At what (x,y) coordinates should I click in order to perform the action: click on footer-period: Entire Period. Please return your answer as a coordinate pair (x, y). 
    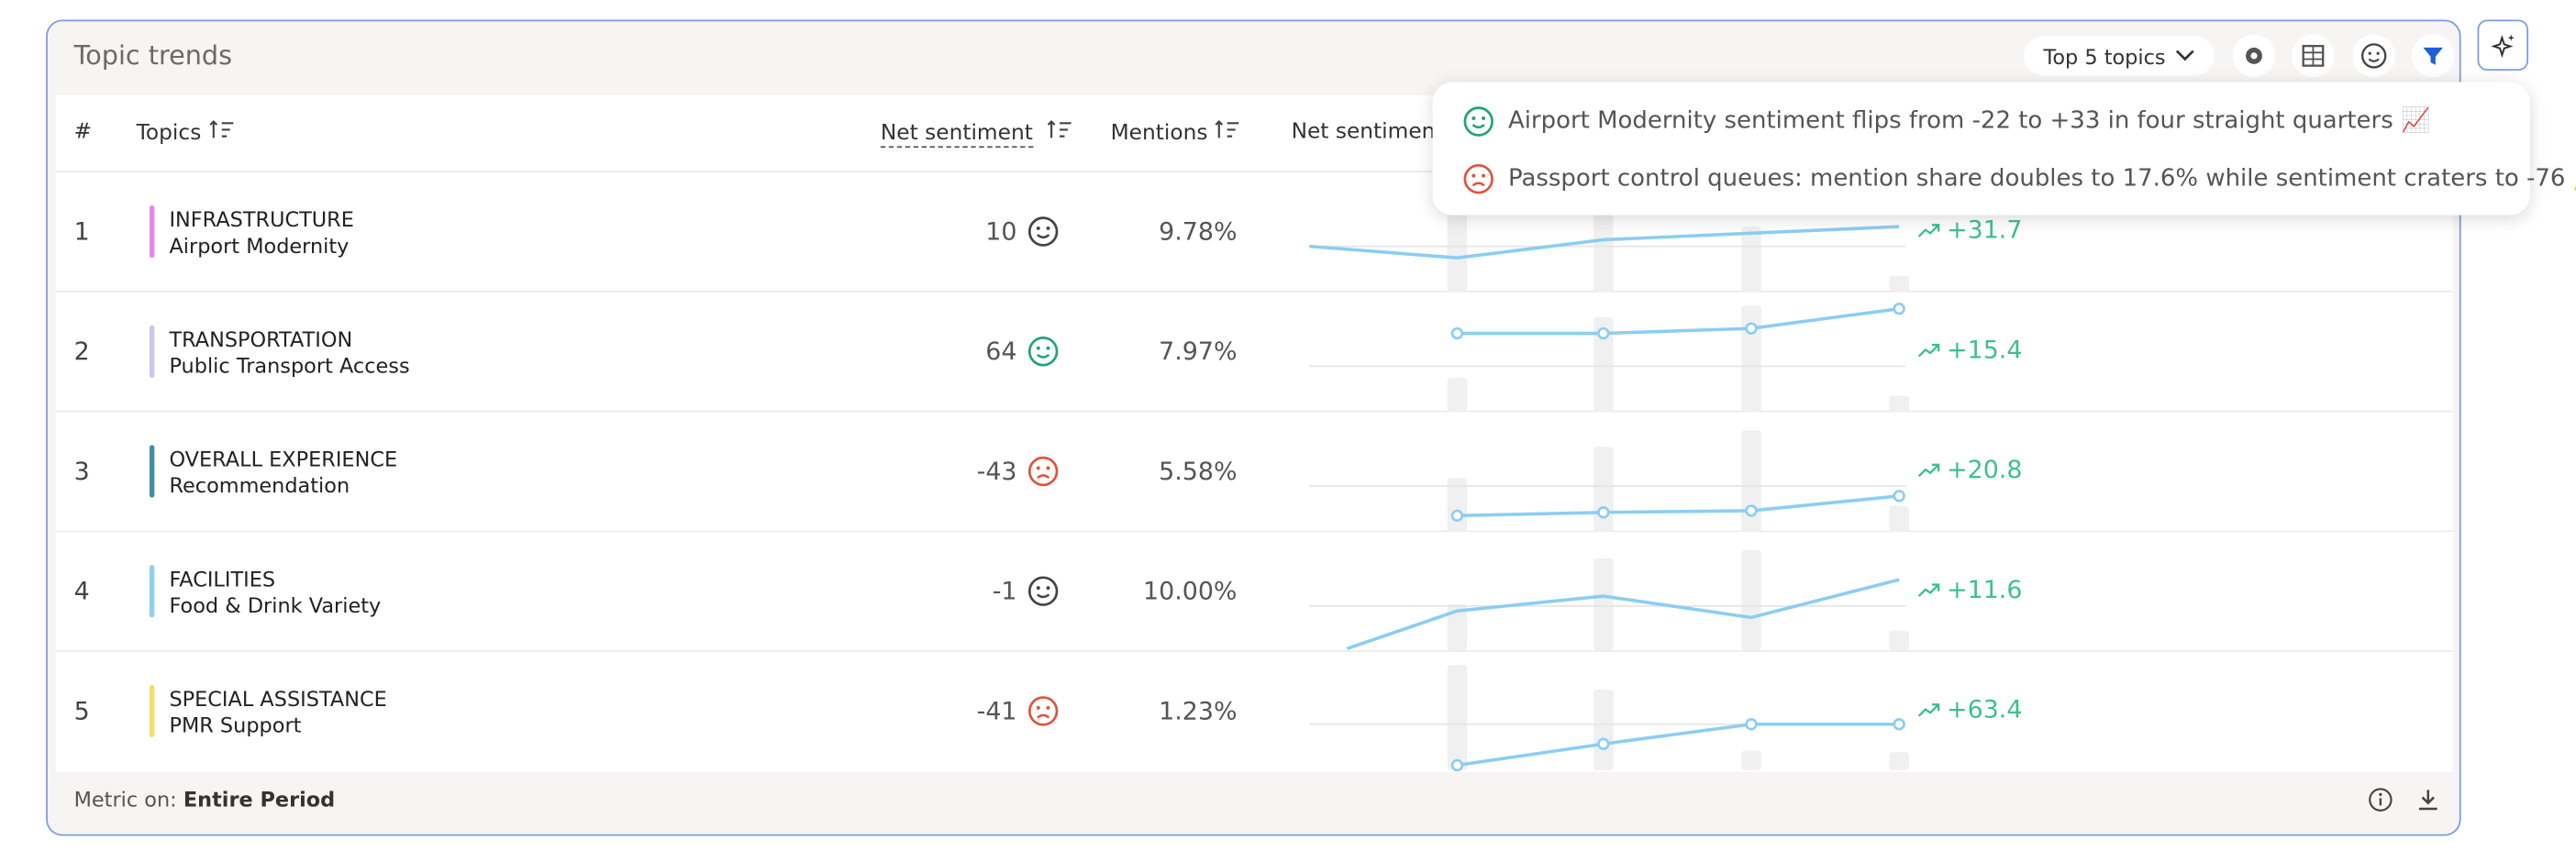
    Looking at the image, I should click on (259, 799).